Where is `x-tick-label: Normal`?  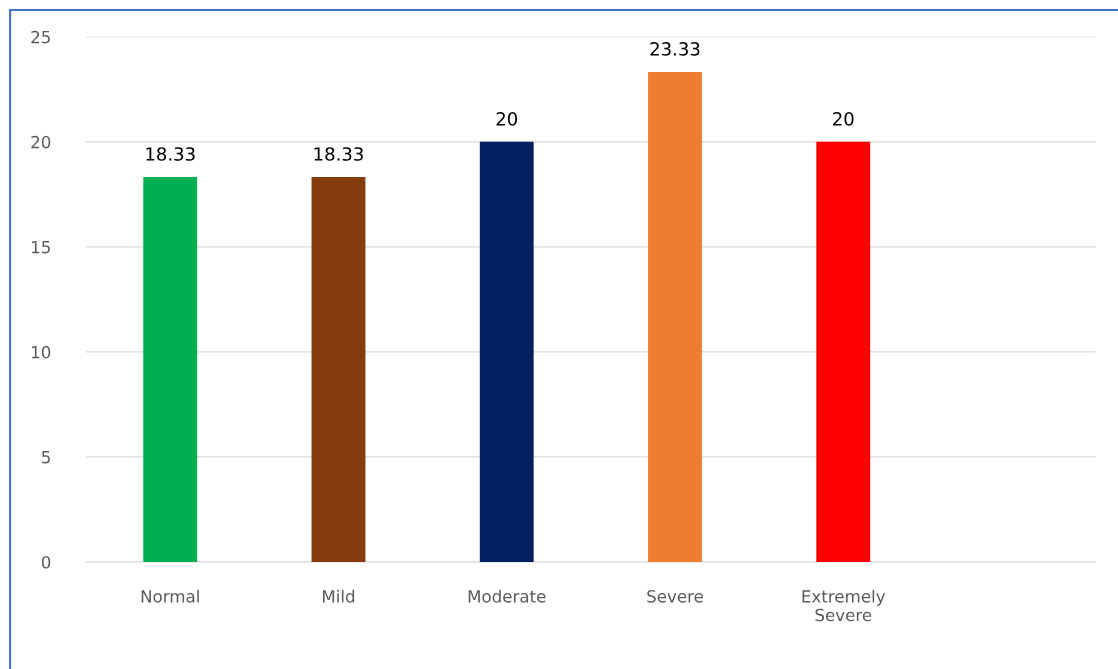 x-tick-label: Normal is located at coordinates (170, 596).